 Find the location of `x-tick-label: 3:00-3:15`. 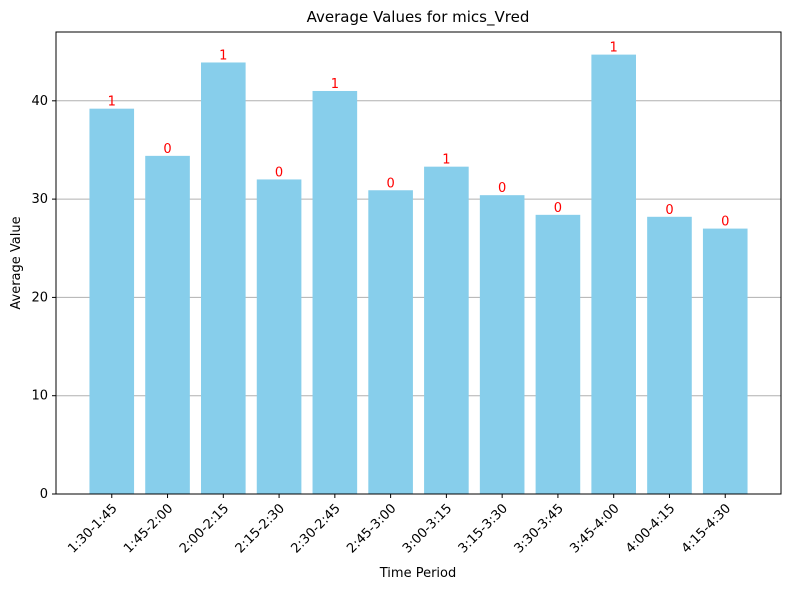

x-tick-label: 3:00-3:15 is located at coordinates (427, 528).